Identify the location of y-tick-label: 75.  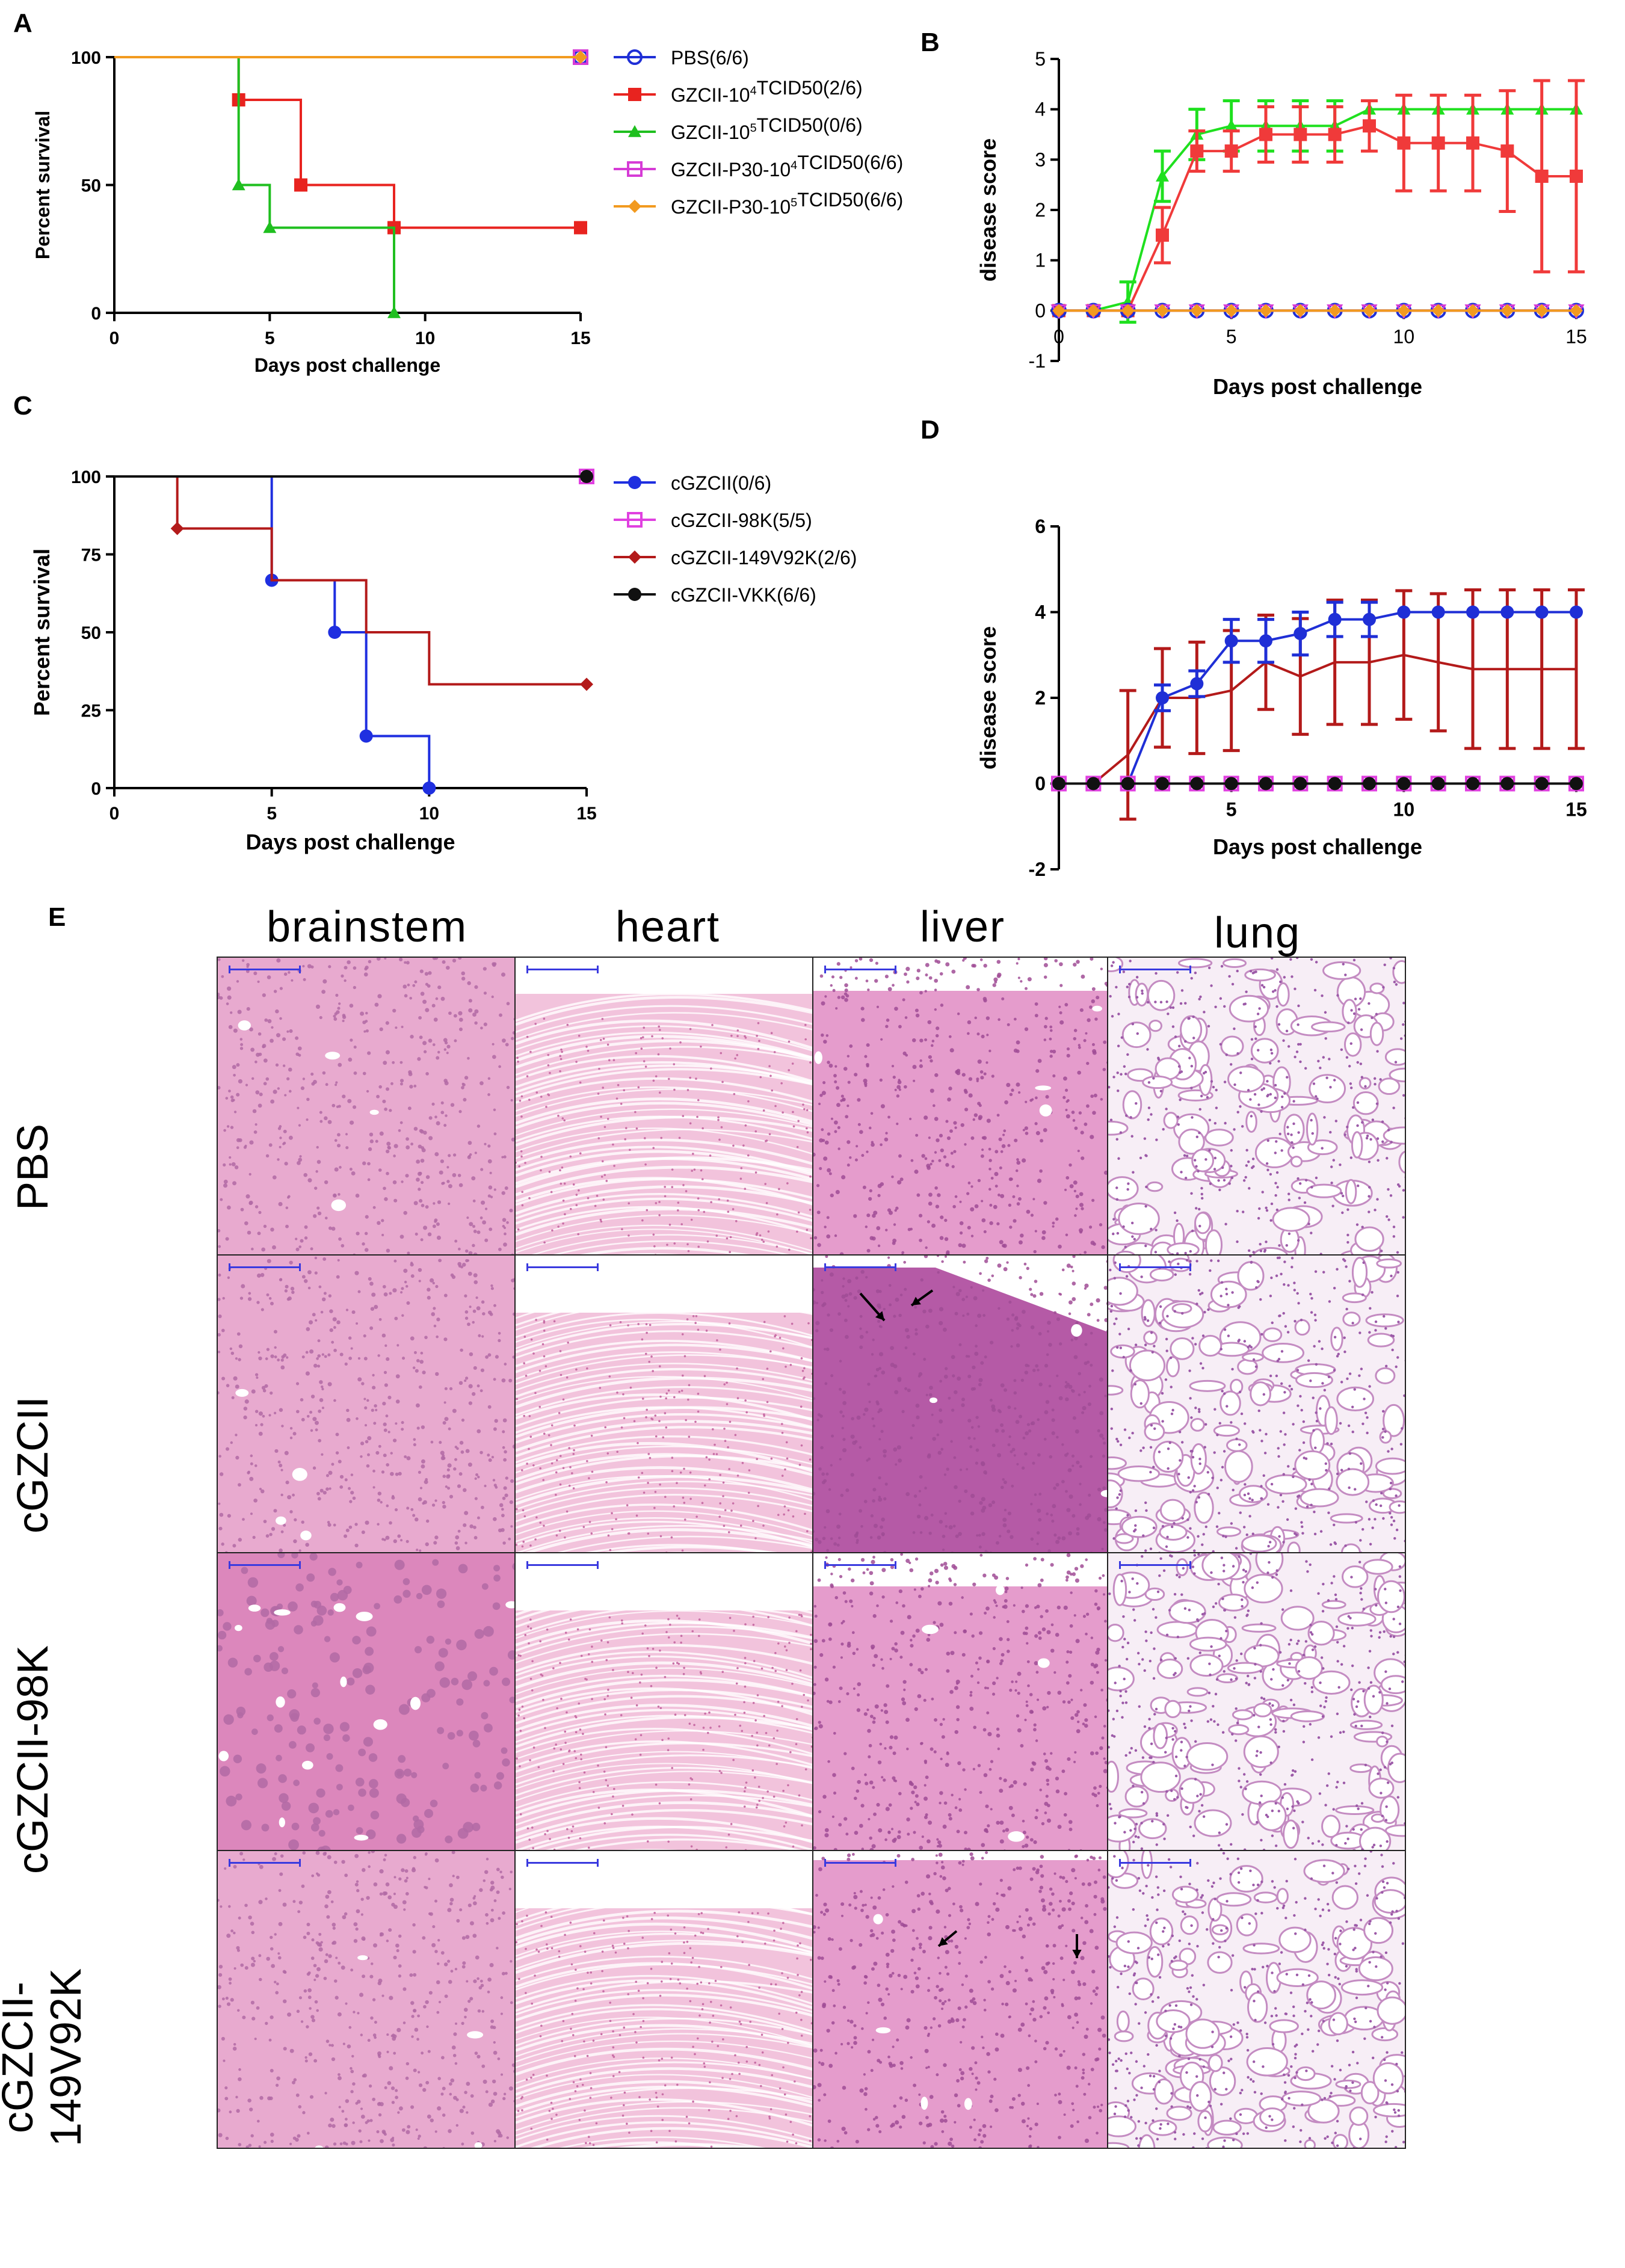
(91, 555).